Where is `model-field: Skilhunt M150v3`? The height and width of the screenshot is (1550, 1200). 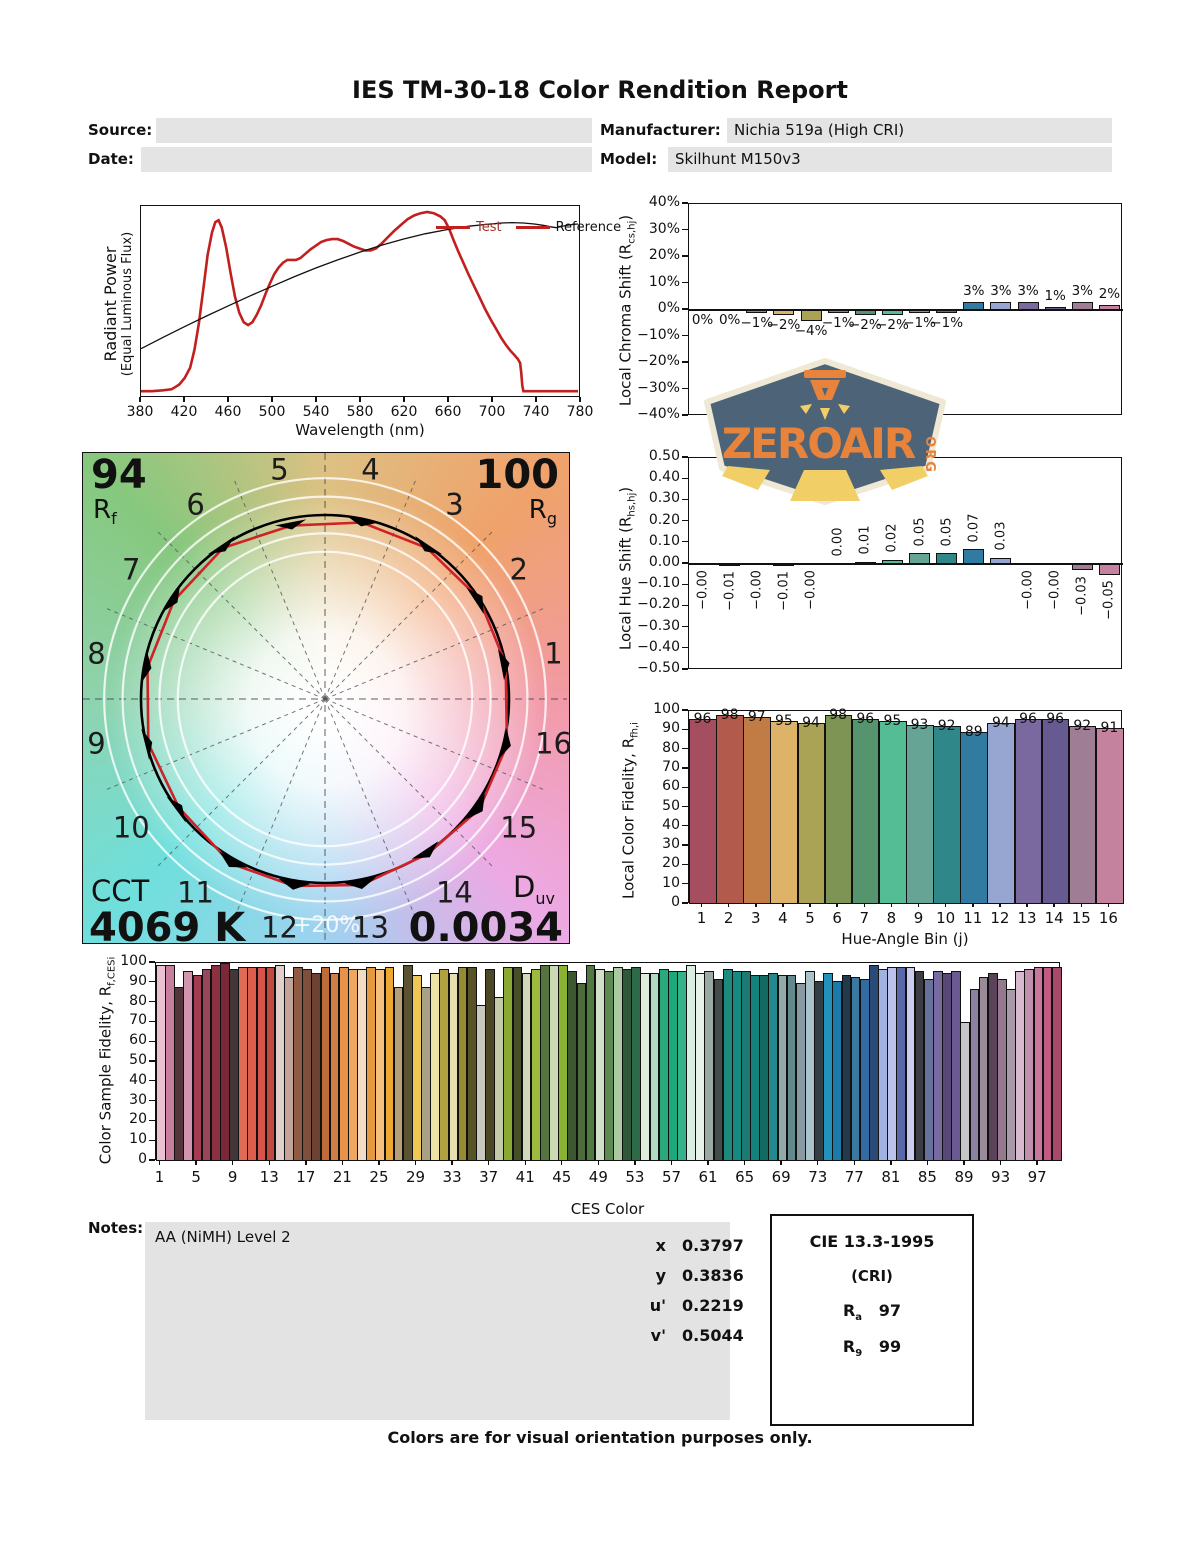 model-field: Skilhunt M150v3 is located at coordinates (890, 159).